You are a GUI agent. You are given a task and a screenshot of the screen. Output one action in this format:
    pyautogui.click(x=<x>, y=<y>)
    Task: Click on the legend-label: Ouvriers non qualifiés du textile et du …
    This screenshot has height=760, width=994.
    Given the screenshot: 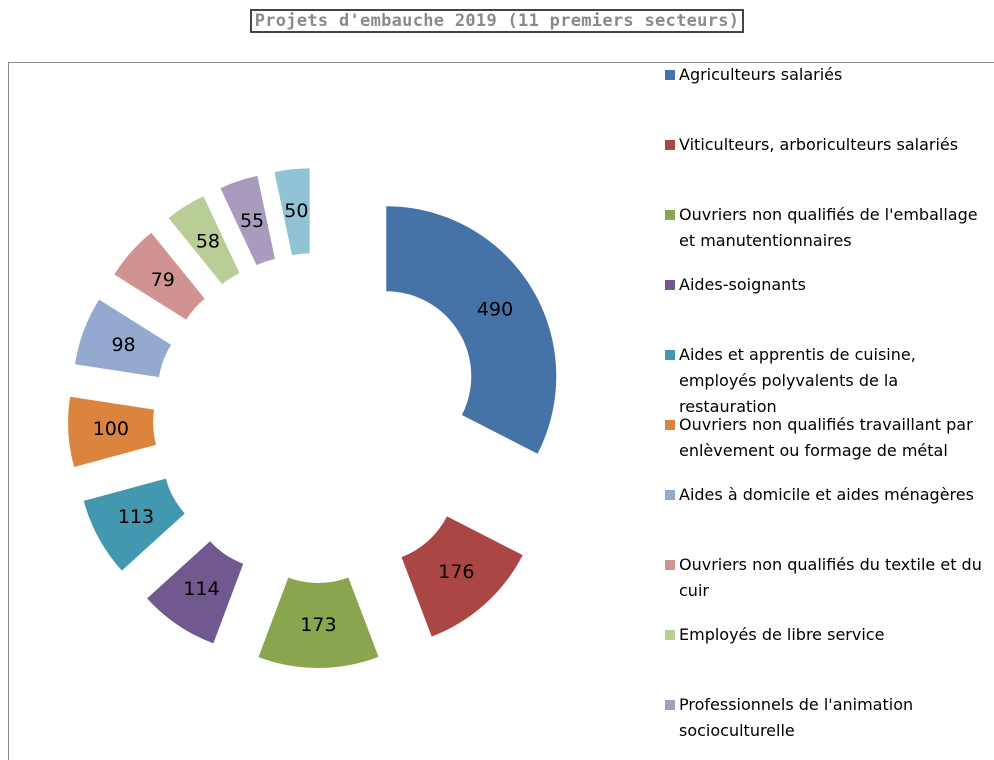 What is the action you would take?
    pyautogui.click(x=830, y=577)
    